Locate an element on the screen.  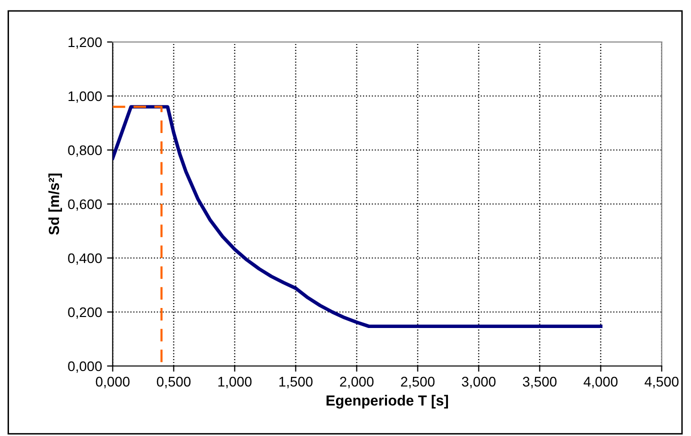
x-tick-label: 4,000 is located at coordinates (601, 382).